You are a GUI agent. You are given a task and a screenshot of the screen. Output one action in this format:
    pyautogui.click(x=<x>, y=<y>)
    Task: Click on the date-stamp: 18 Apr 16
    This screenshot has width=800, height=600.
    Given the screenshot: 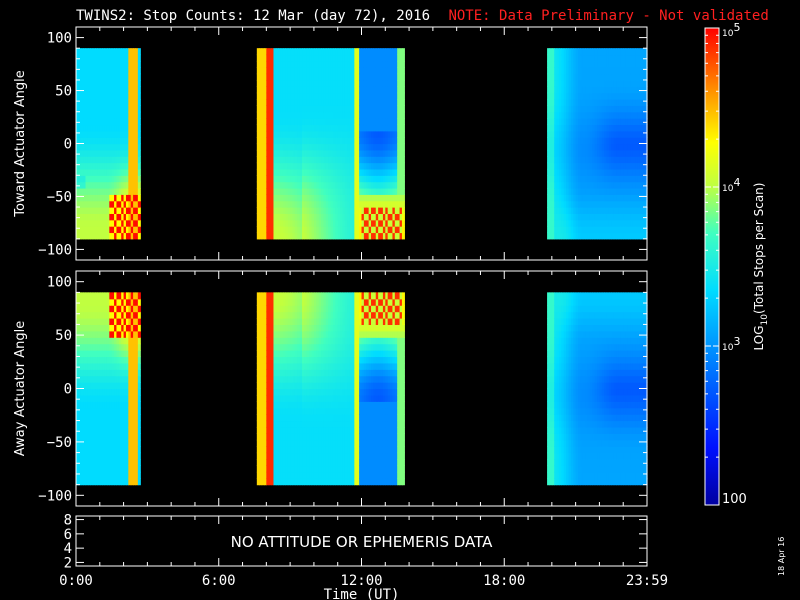 What is the action you would take?
    pyautogui.click(x=781, y=556)
    